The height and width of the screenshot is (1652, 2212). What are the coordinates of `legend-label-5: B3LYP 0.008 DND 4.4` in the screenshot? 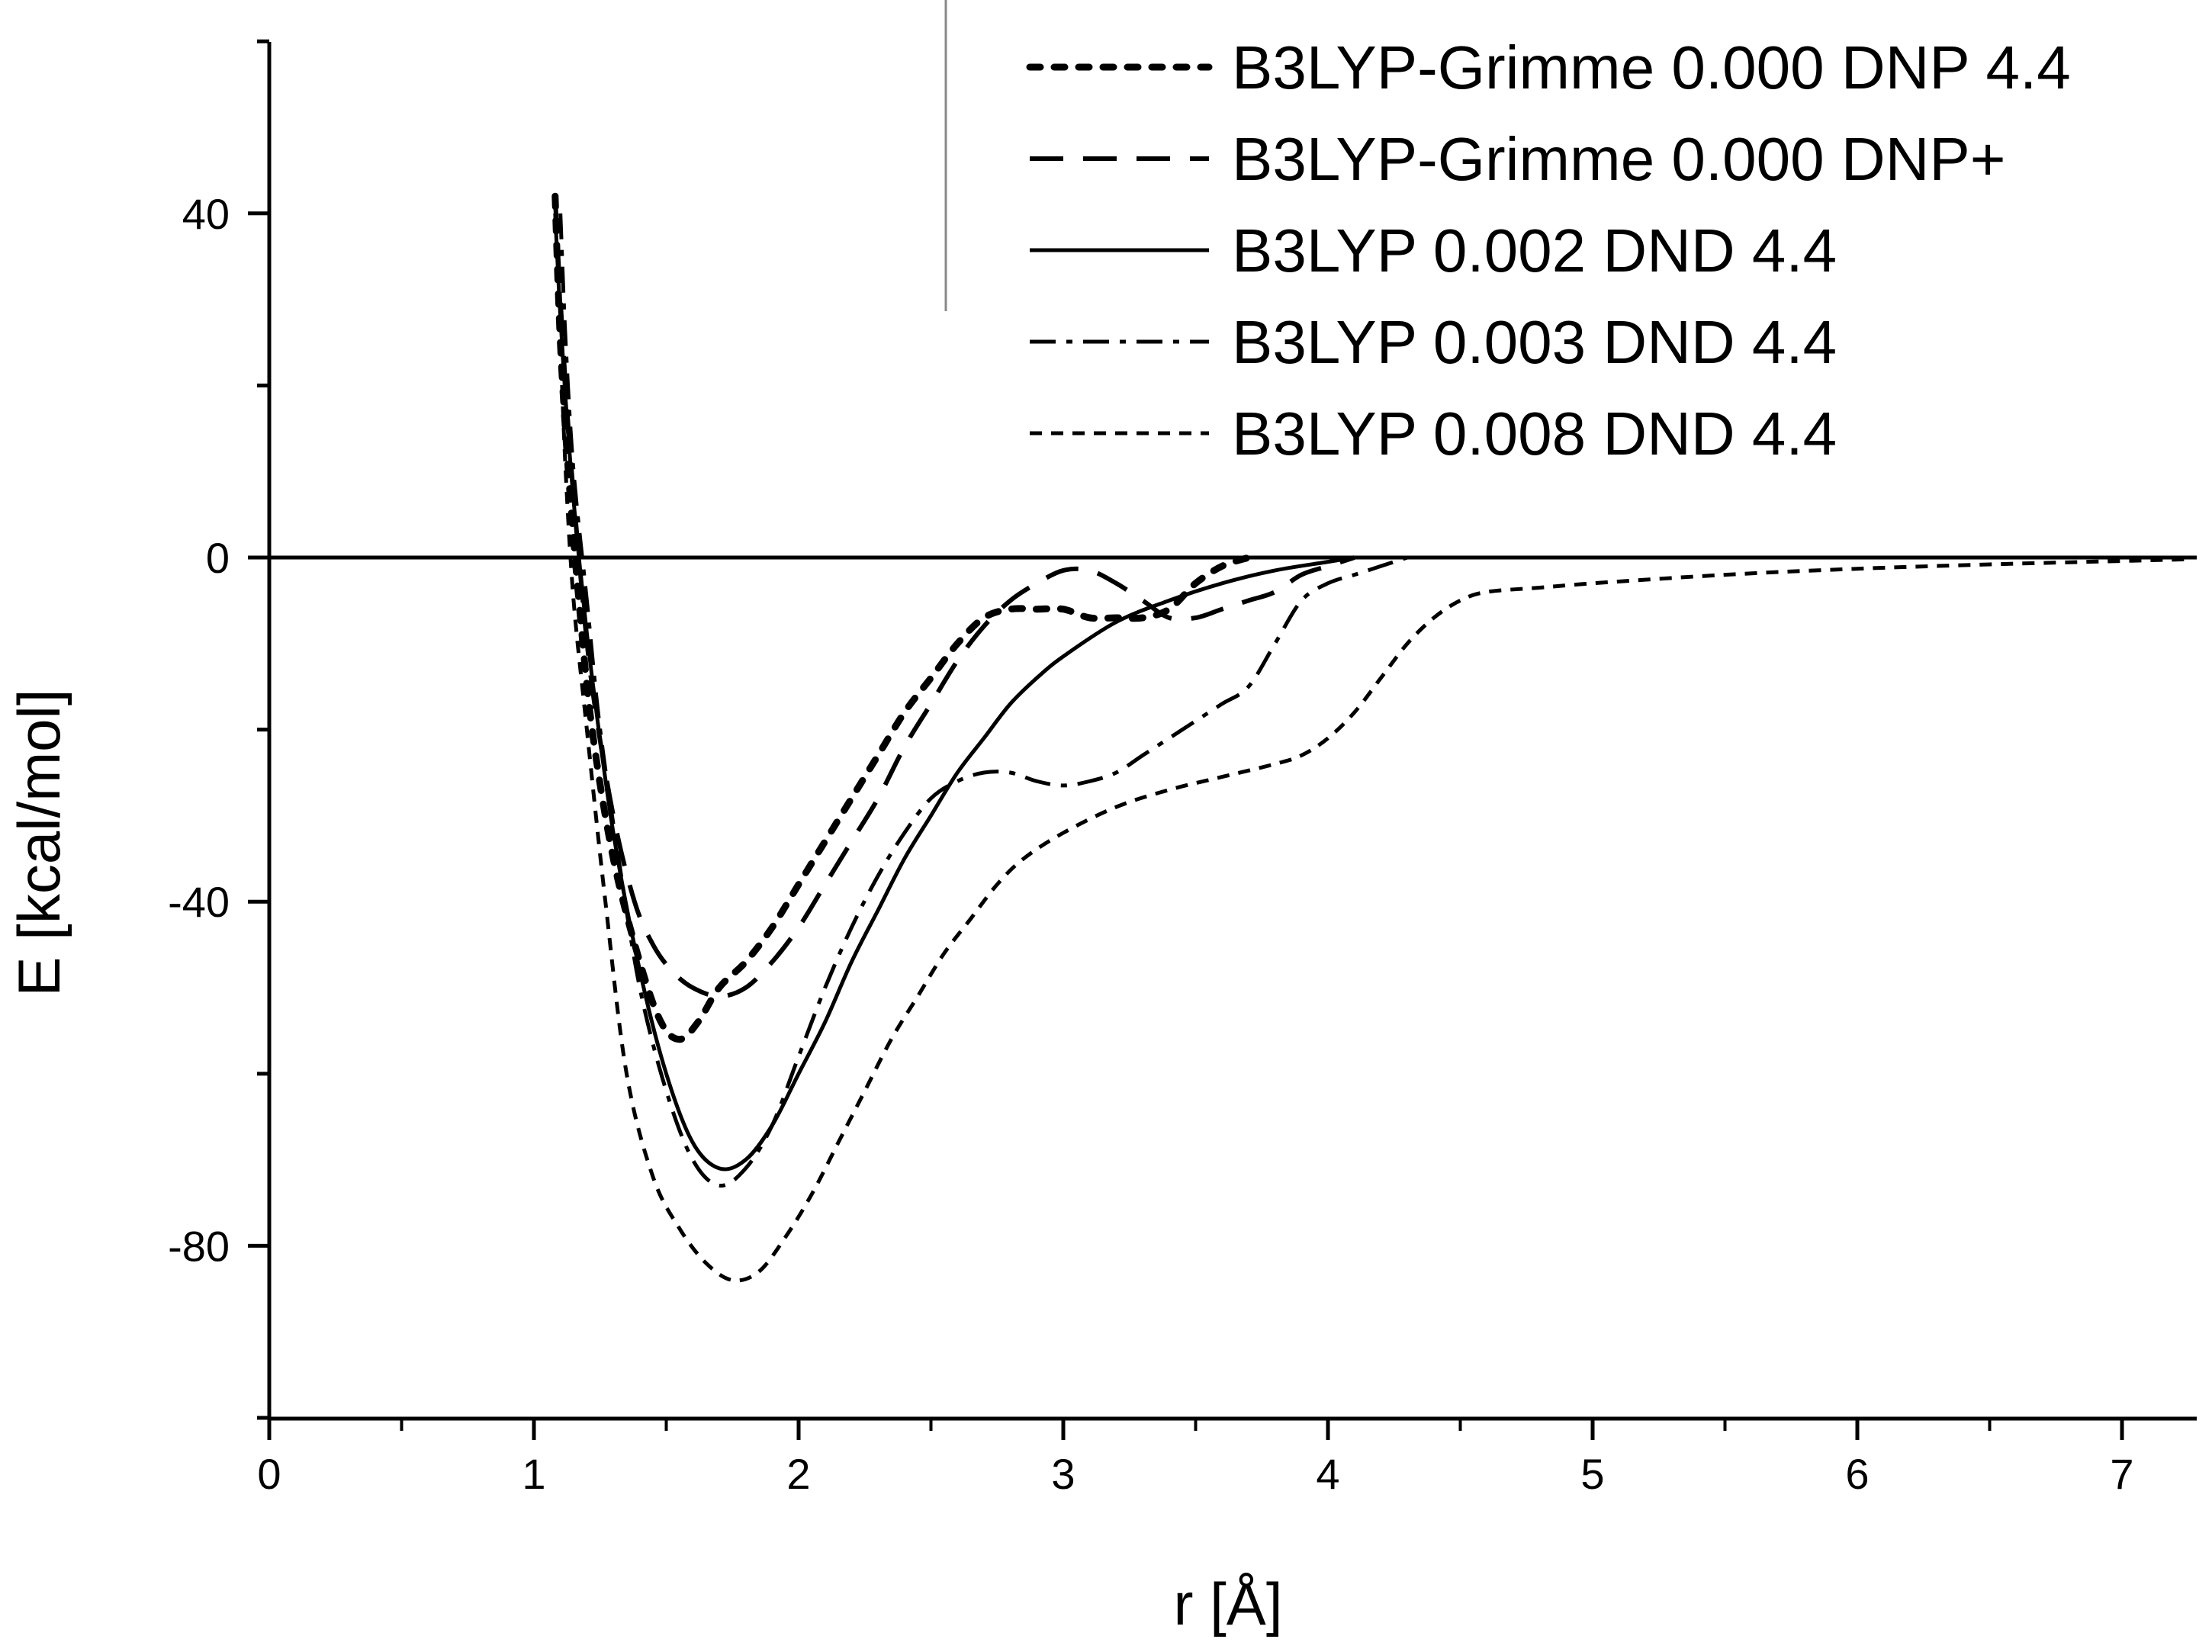 It's located at (1534, 434).